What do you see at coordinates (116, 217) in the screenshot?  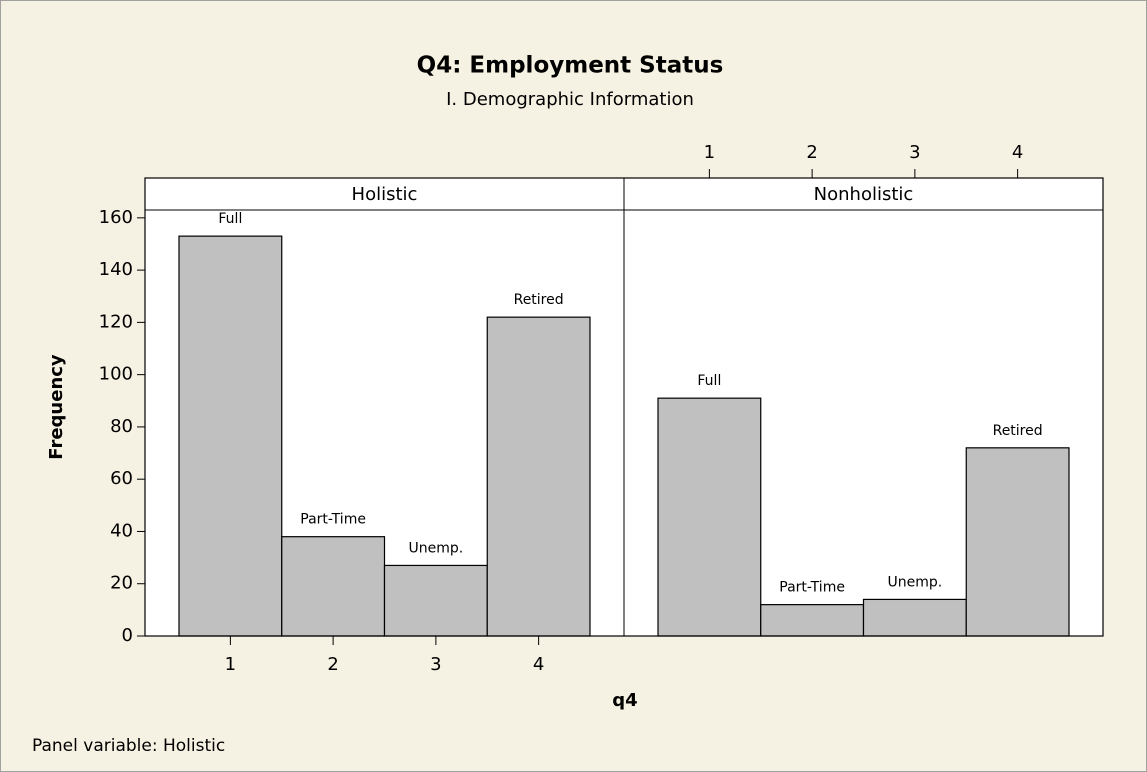 I see `y-tick-label: 160` at bounding box center [116, 217].